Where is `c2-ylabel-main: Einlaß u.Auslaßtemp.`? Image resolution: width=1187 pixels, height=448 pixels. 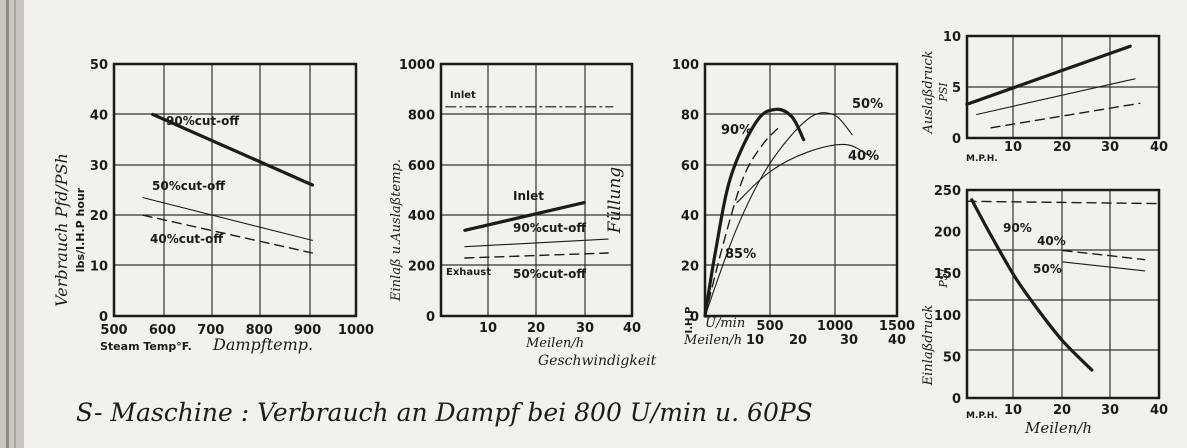
c2-ylabel-main: Einlaß u.Auslaßtemp. is located at coordinates (396, 230).